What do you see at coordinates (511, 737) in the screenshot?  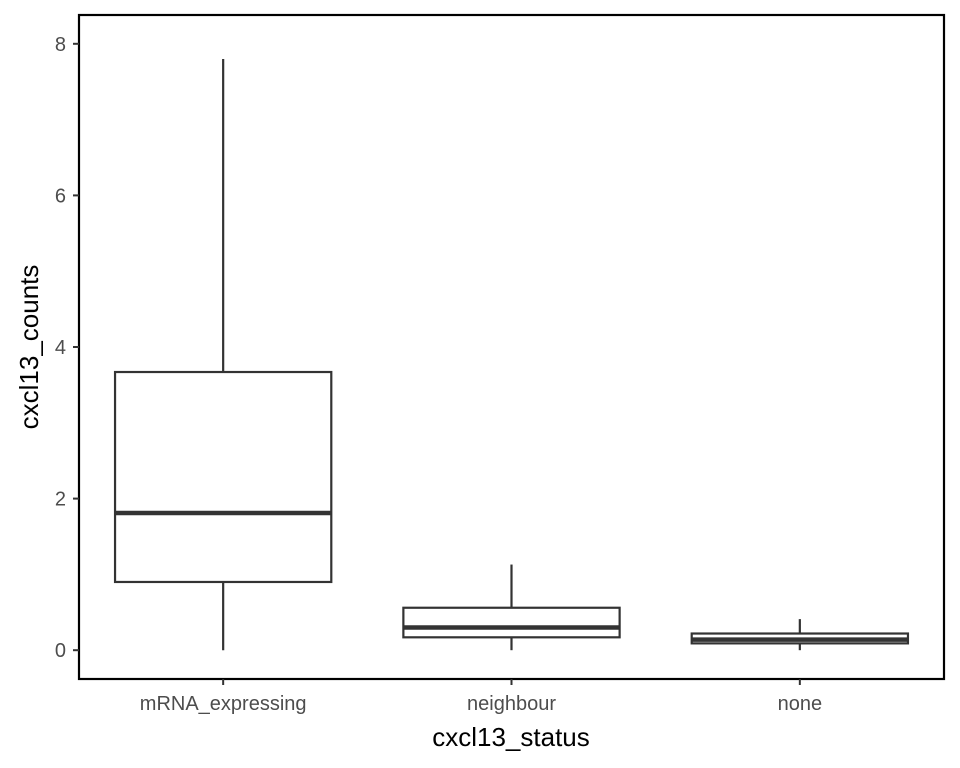 I see `x-axis-title: cxcl13_status` at bounding box center [511, 737].